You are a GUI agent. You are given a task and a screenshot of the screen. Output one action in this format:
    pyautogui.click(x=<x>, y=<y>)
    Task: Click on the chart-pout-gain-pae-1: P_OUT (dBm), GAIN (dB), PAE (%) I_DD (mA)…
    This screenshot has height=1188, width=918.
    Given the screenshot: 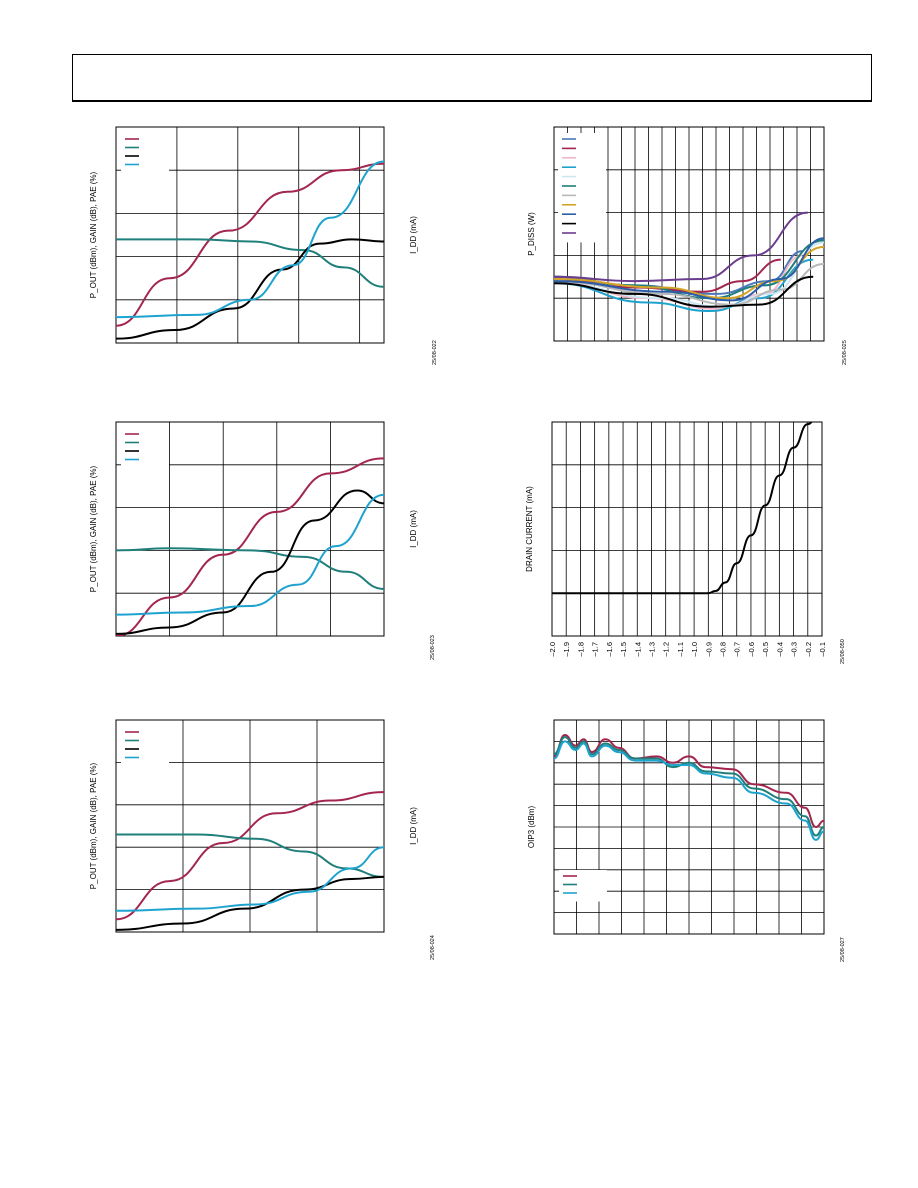 What is the action you would take?
    pyautogui.click(x=263, y=245)
    